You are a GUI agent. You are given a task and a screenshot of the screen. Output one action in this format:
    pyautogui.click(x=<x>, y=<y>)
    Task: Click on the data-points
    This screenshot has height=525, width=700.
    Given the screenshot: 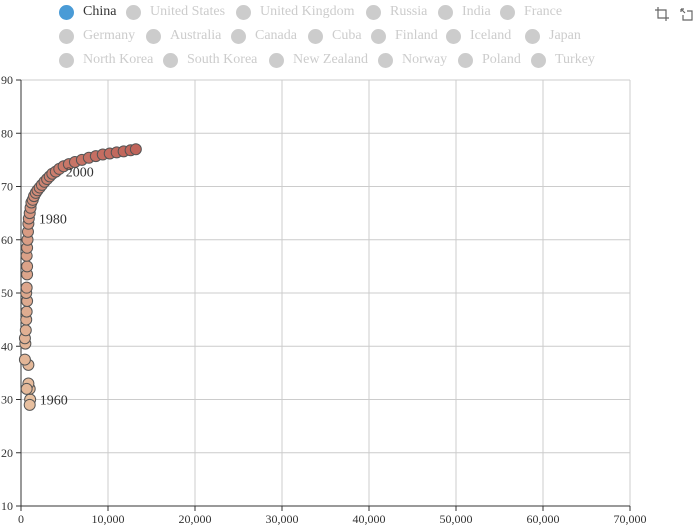 What is the action you would take?
    pyautogui.click(x=80, y=277)
    